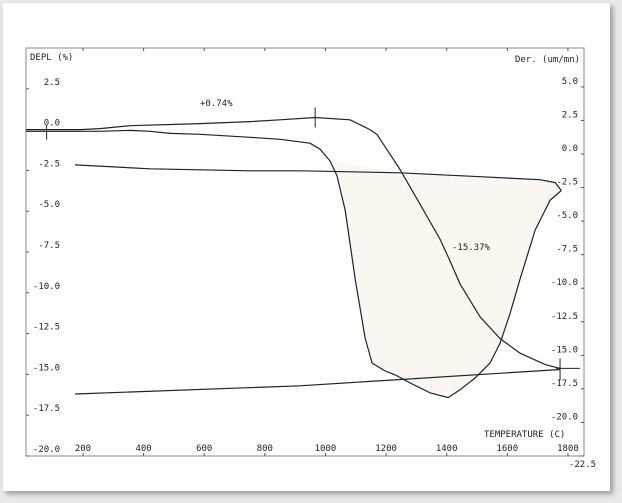  Describe the element at coordinates (49, 164) in the screenshot. I see `left-y-tick-label: -2.5` at that location.